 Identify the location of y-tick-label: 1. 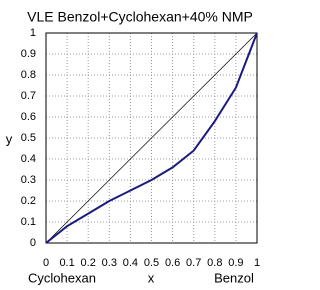
(33, 33).